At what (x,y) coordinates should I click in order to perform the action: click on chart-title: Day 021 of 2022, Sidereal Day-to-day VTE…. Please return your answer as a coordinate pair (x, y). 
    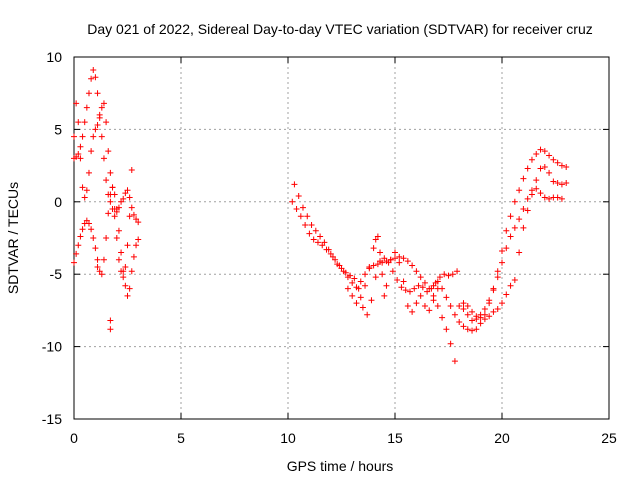
    Looking at the image, I should click on (340, 29).